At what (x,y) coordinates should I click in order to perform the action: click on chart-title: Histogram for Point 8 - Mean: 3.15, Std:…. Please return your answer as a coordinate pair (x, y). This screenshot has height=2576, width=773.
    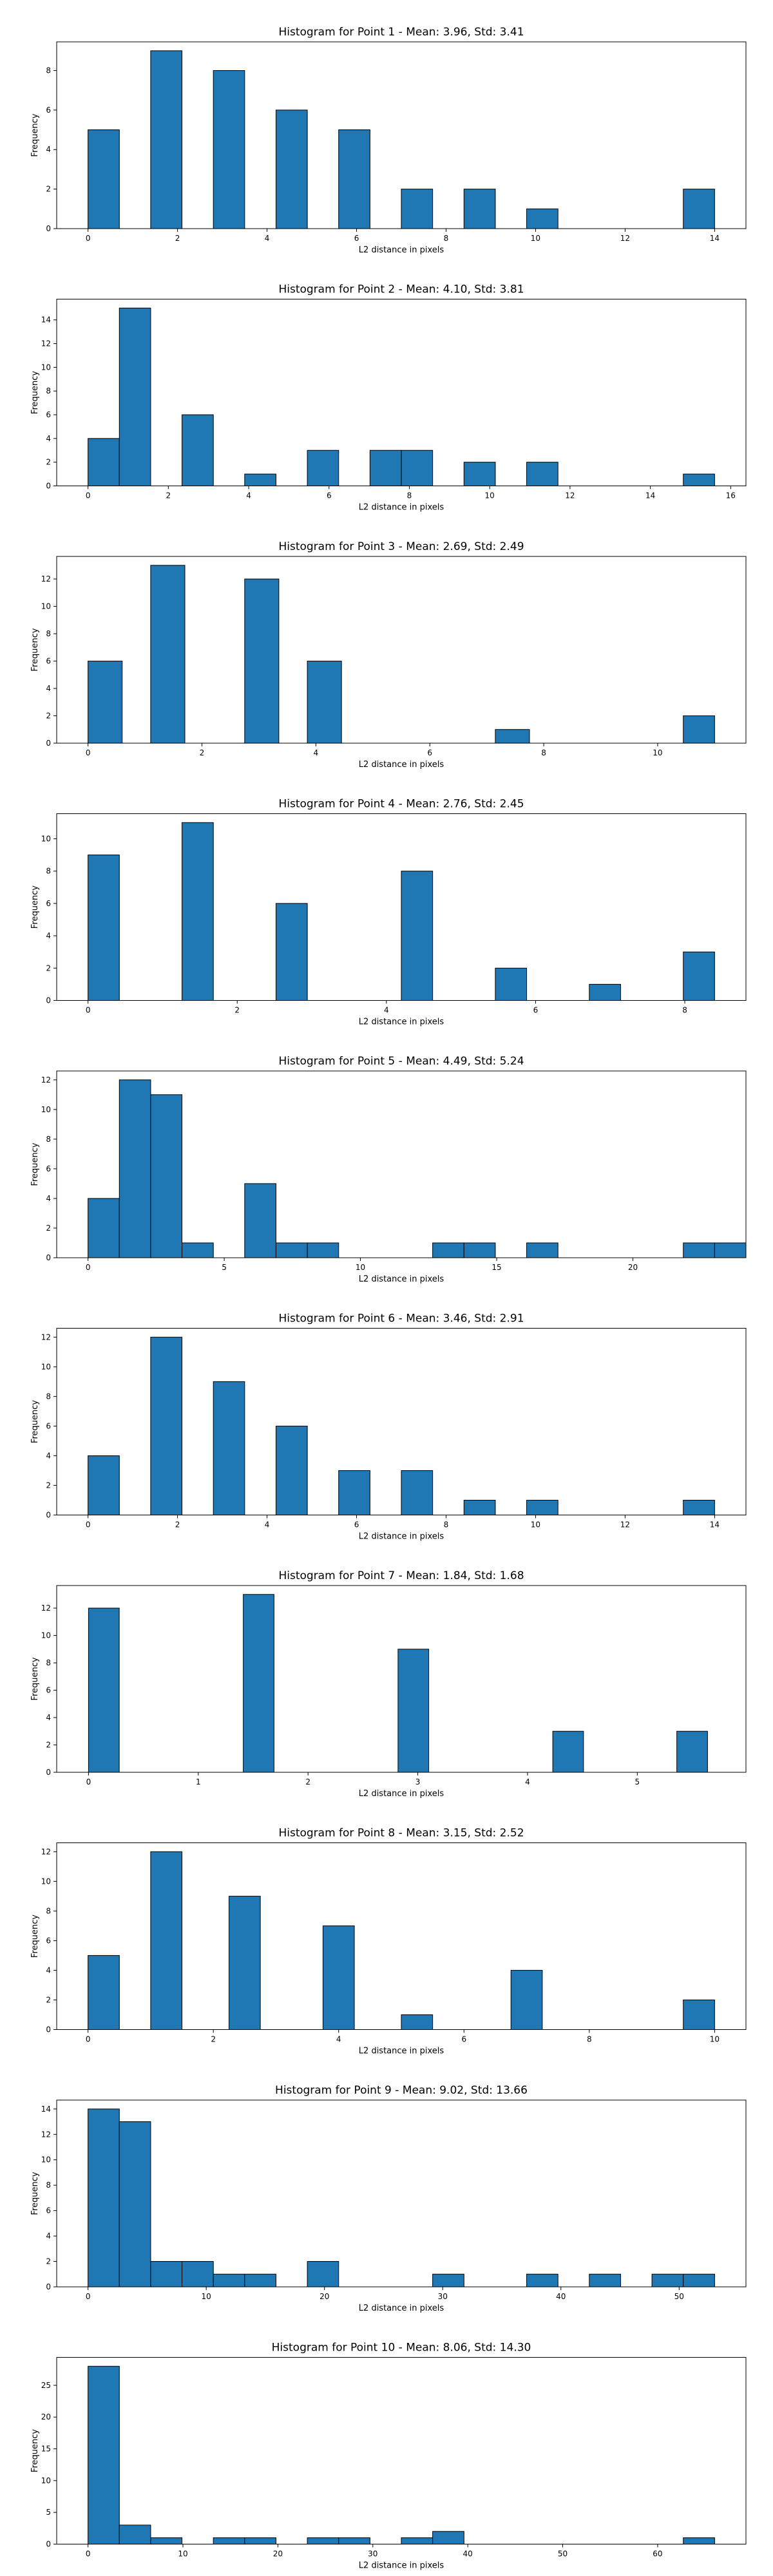
    Looking at the image, I should click on (401, 1834).